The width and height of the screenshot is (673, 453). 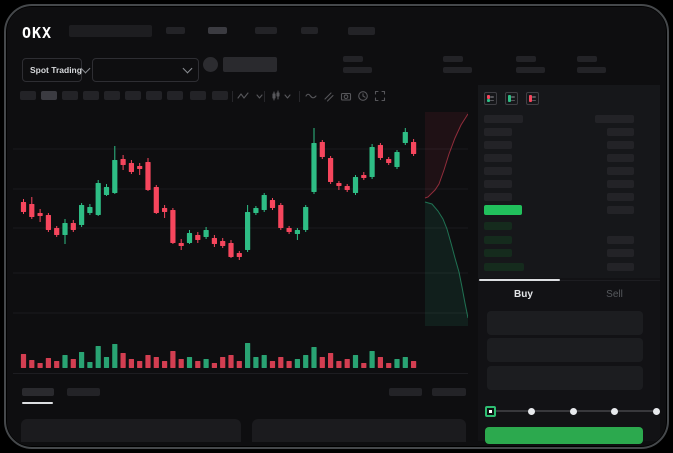 What do you see at coordinates (327, 96) in the screenshot?
I see `compare-icon` at bounding box center [327, 96].